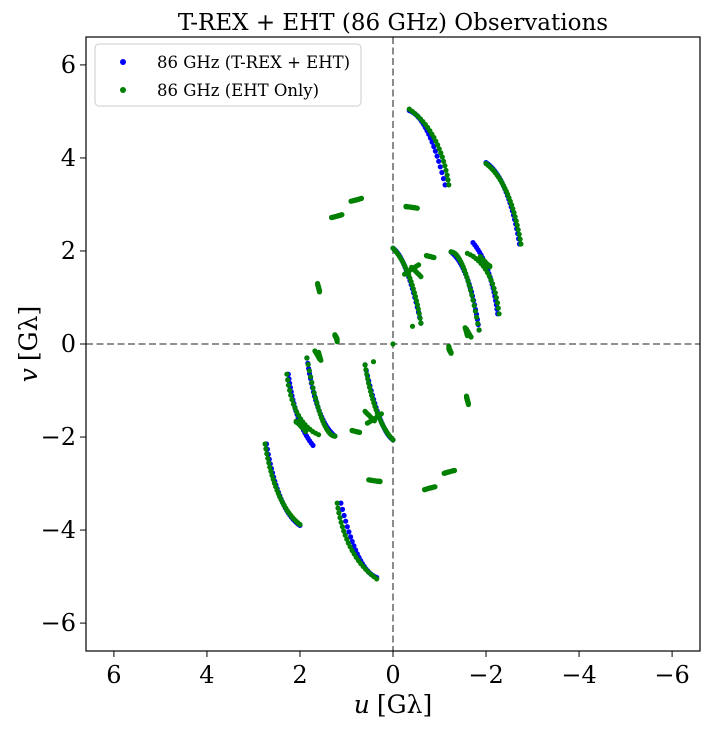 This screenshot has height=729, width=710. What do you see at coordinates (671, 675) in the screenshot?
I see `x-tick-label: −6` at bounding box center [671, 675].